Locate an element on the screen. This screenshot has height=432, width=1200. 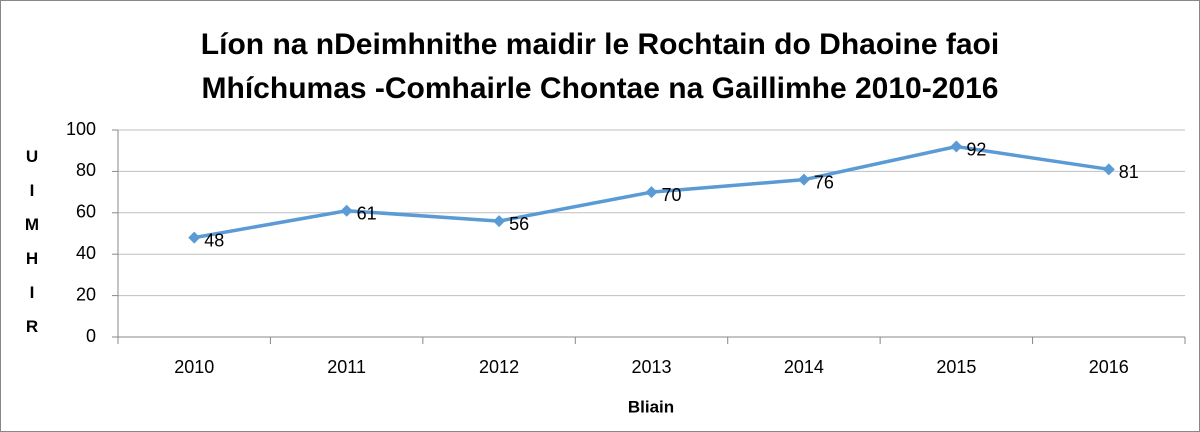
data-label: 70 is located at coordinates (672, 195).